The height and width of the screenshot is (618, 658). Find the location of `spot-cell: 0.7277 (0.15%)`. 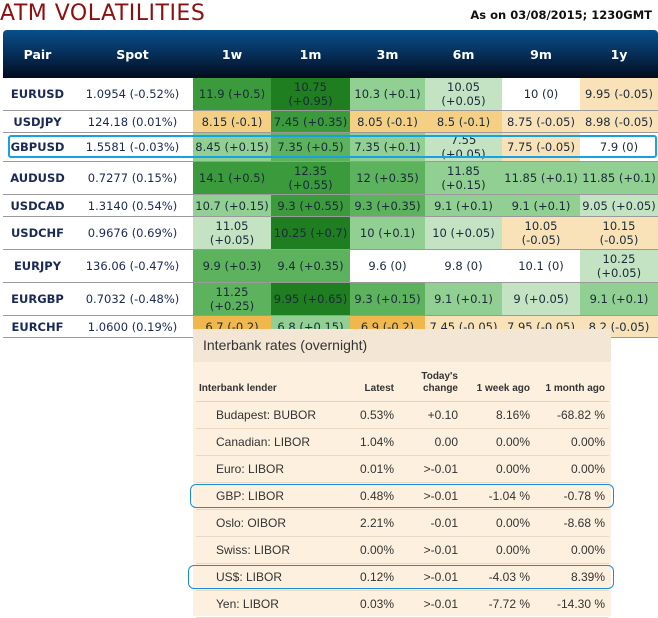

spot-cell: 0.7277 (0.15%) is located at coordinates (132, 178).